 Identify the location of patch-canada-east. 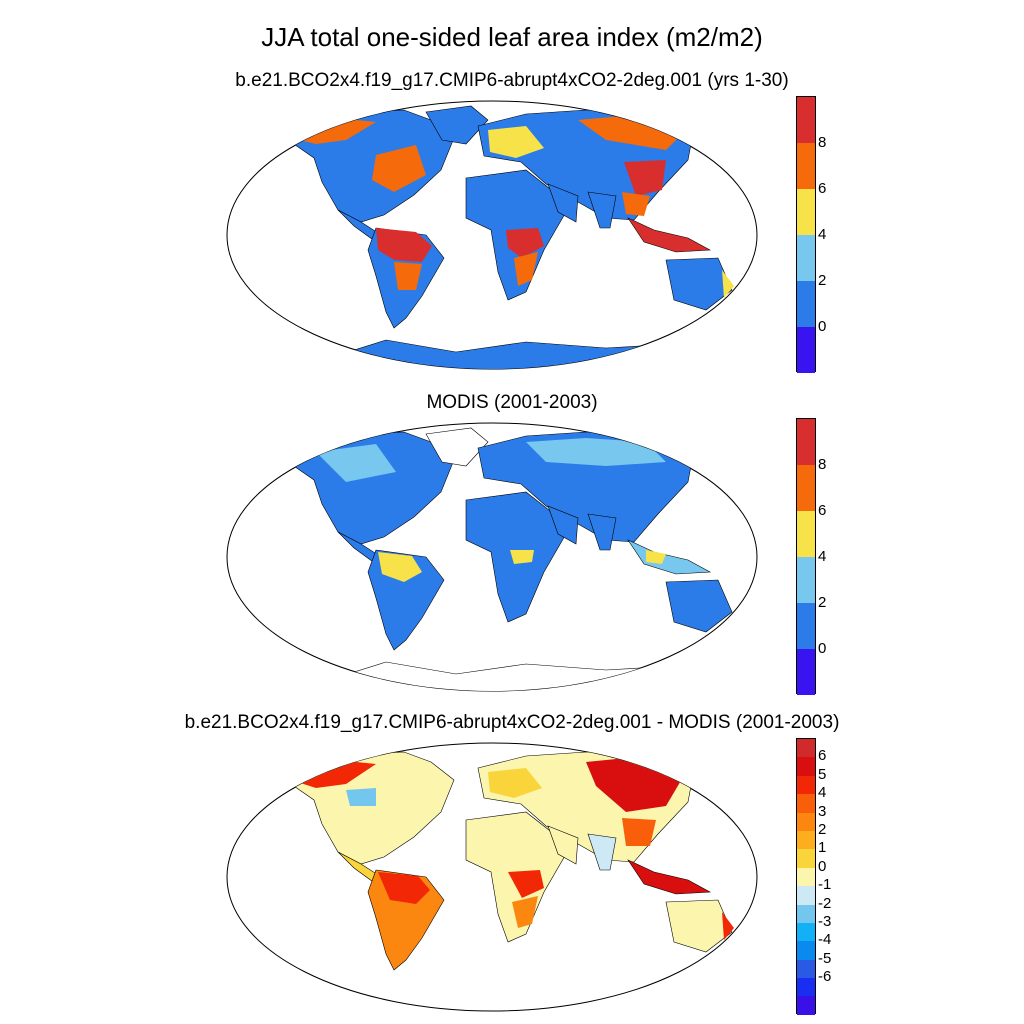
(399, 168).